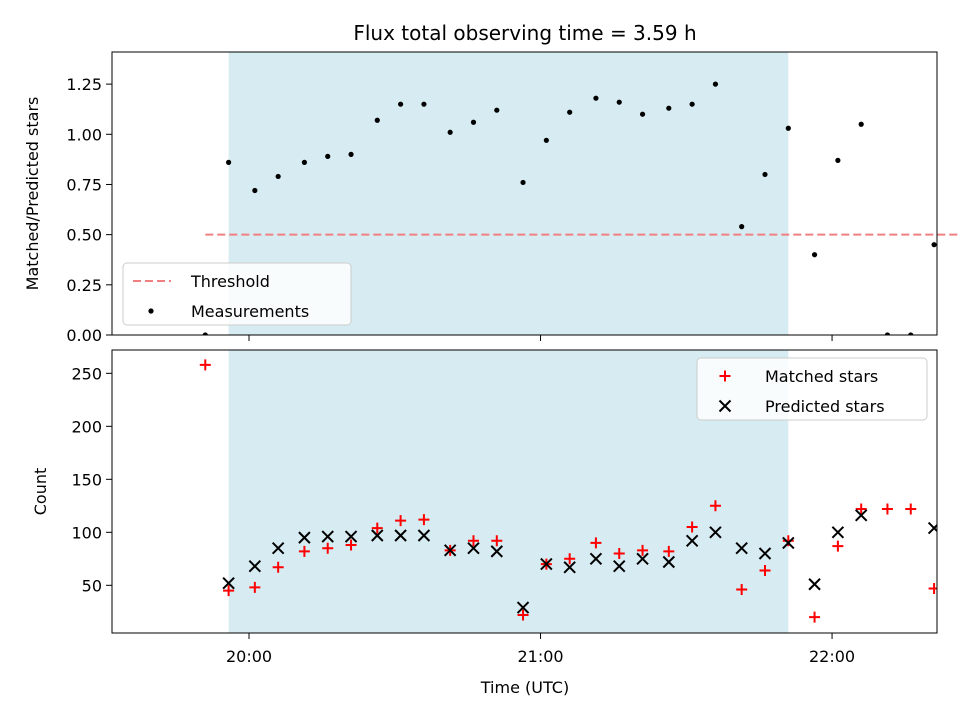 The image size is (960, 720). What do you see at coordinates (84, 285) in the screenshot?
I see `ratio-y-tick-label: 0.25` at bounding box center [84, 285].